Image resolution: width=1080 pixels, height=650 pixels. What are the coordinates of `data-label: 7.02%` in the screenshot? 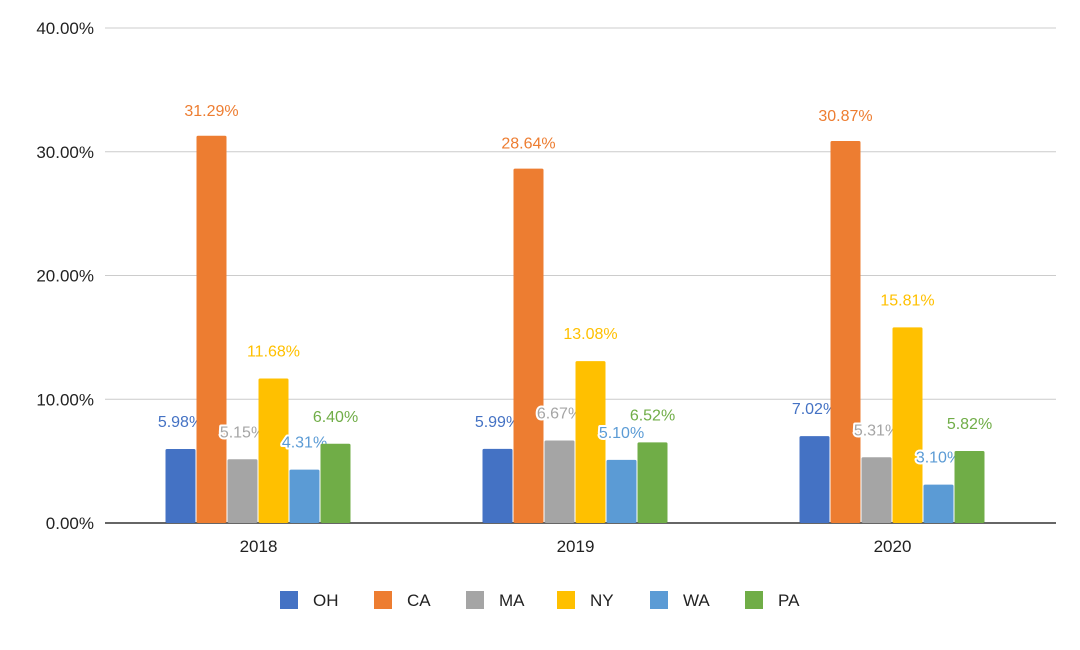 It's located at (814, 409).